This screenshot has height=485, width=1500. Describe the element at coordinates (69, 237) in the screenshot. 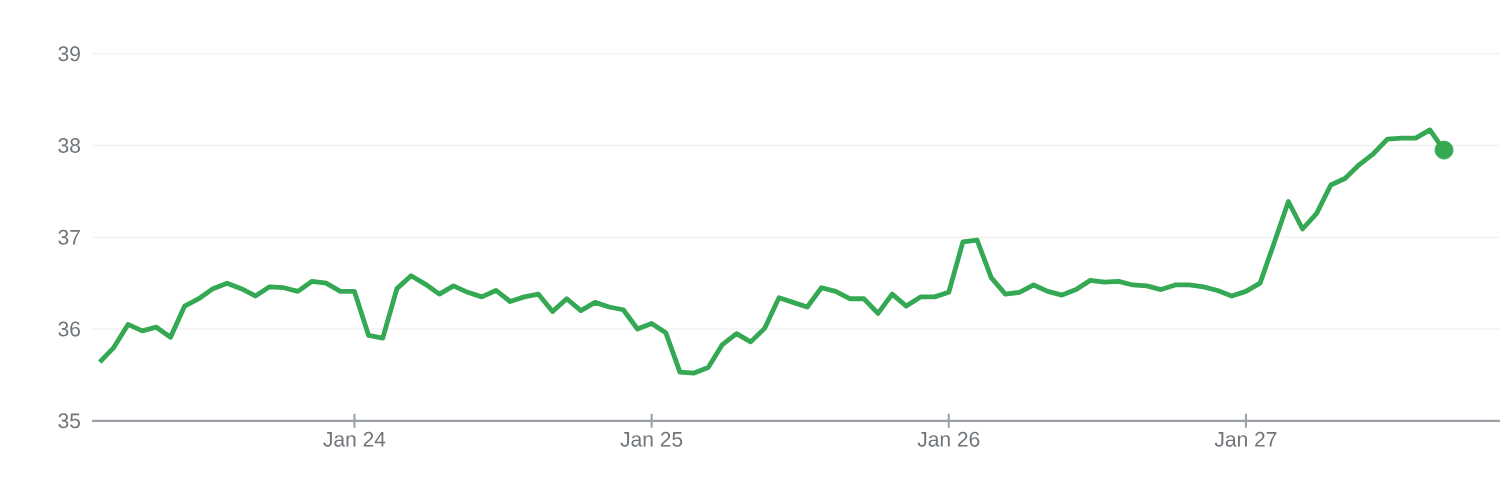

I see `y-tick-label: 37` at that location.